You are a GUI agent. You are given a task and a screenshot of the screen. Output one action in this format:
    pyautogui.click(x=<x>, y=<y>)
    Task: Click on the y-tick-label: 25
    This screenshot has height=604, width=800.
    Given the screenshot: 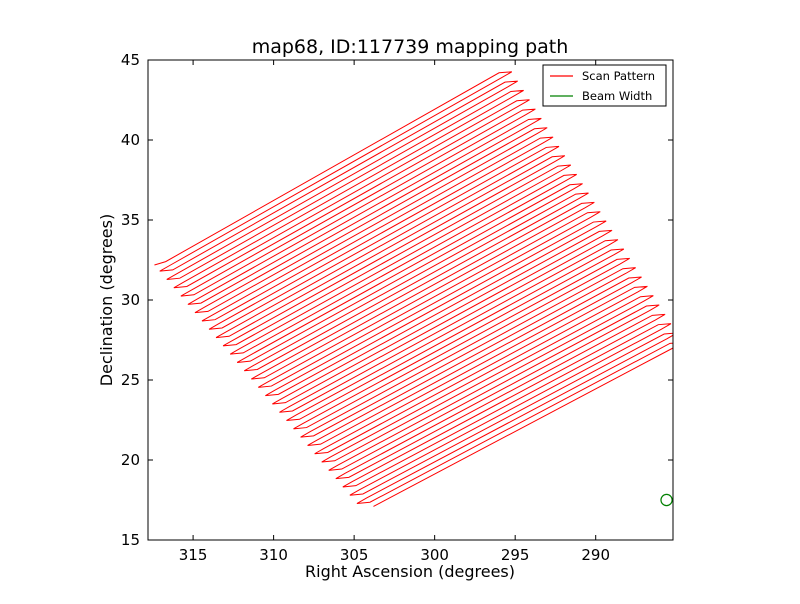 What is the action you would take?
    pyautogui.click(x=130, y=380)
    